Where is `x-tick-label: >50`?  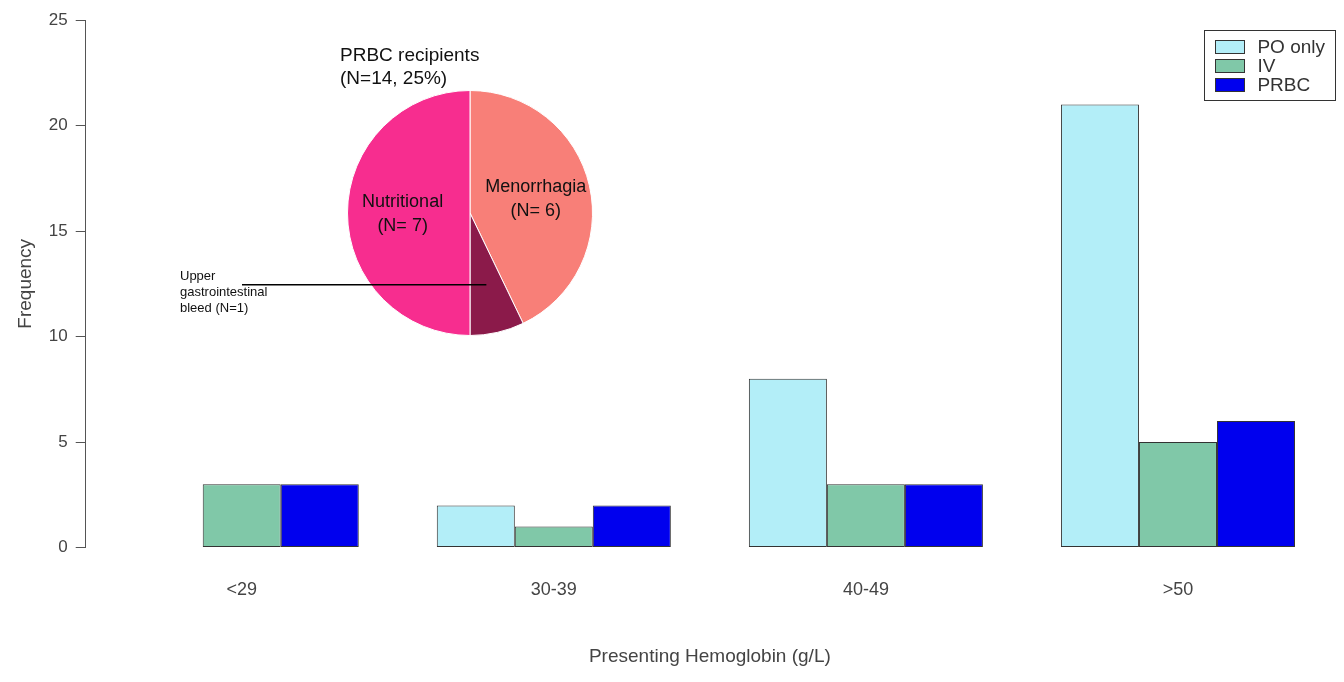 x-tick-label: >50 is located at coordinates (1178, 589).